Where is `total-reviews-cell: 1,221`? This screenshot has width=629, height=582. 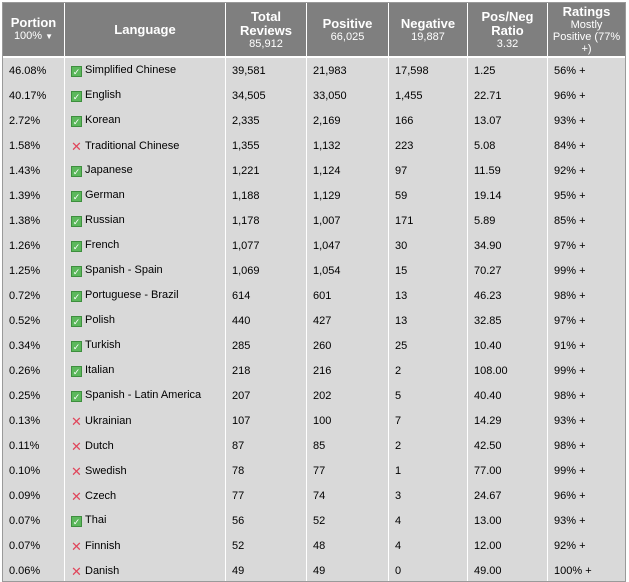
total-reviews-cell: 1,221 is located at coordinates (266, 170).